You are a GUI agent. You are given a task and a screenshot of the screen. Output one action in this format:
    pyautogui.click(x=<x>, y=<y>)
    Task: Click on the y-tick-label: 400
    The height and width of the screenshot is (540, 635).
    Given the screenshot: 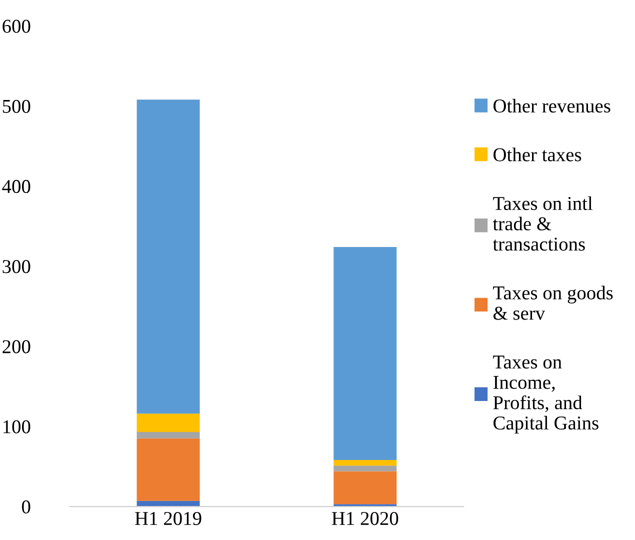 What is the action you would take?
    pyautogui.click(x=16, y=187)
    